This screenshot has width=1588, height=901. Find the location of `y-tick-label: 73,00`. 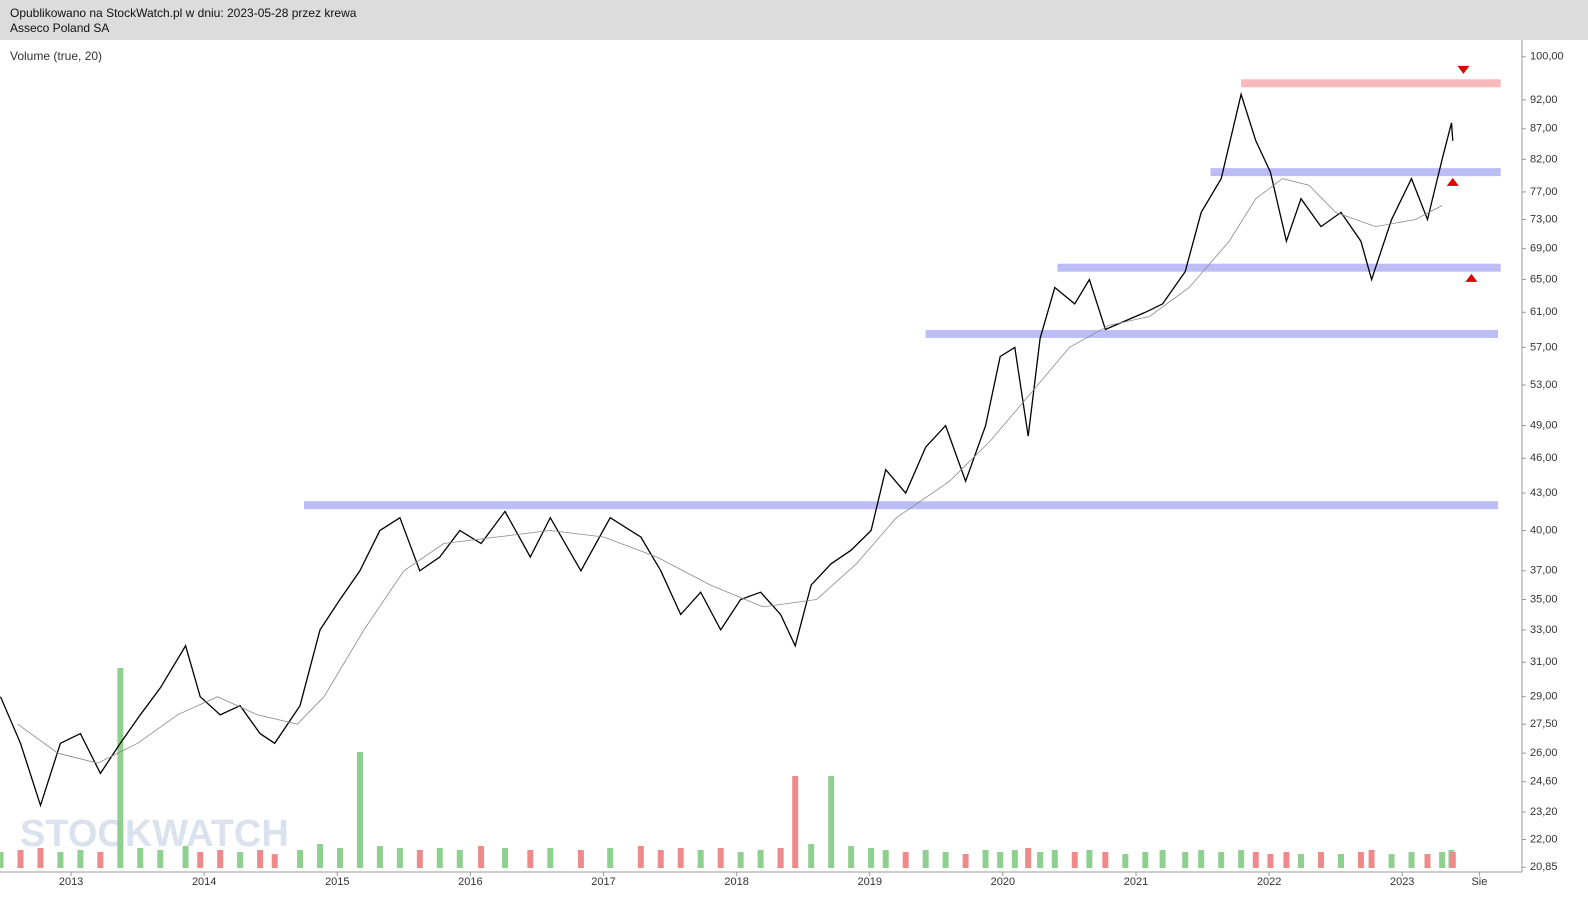

y-tick-label: 73,00 is located at coordinates (1544, 219).